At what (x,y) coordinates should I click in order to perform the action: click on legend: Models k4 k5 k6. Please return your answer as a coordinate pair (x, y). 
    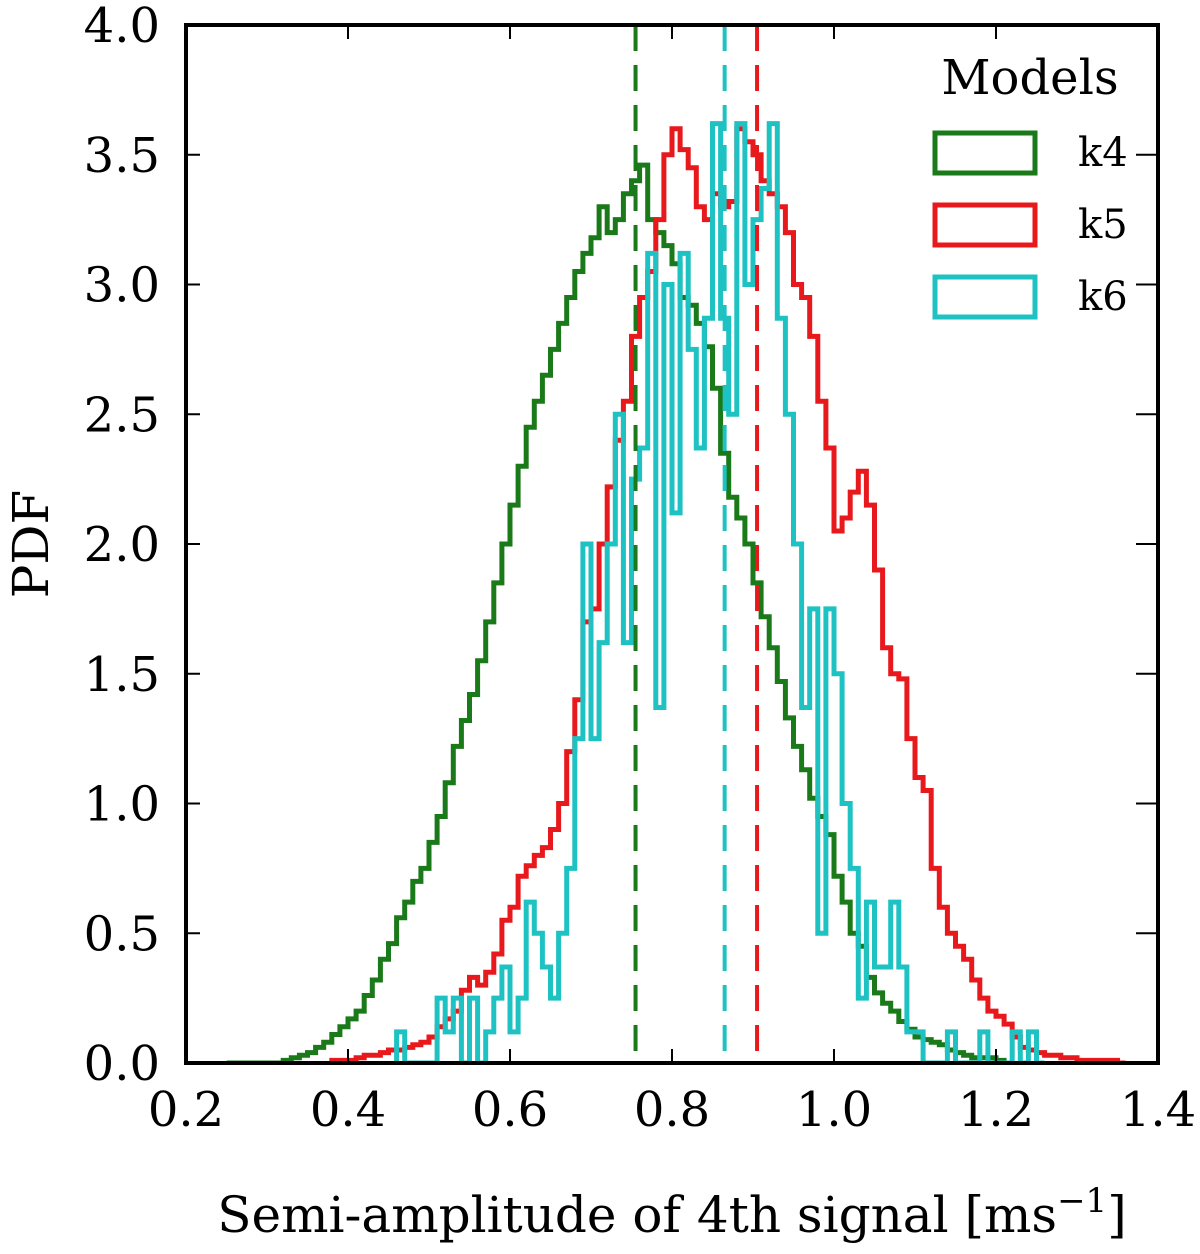
    Looking at the image, I should click on (1030, 185).